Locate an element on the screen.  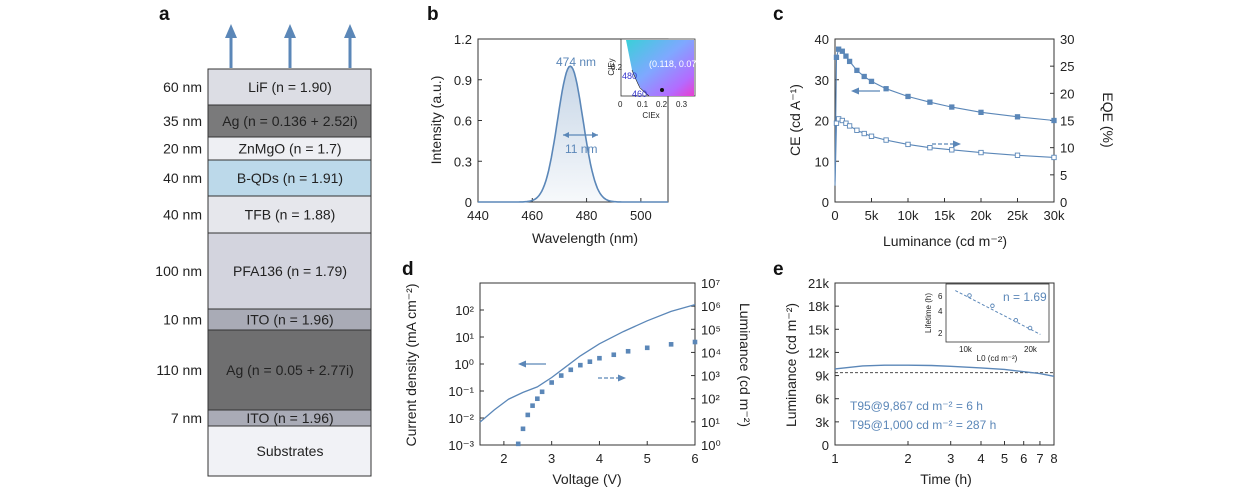
c-y2-axis-label: EQE (%) is located at coordinates (1108, 119).